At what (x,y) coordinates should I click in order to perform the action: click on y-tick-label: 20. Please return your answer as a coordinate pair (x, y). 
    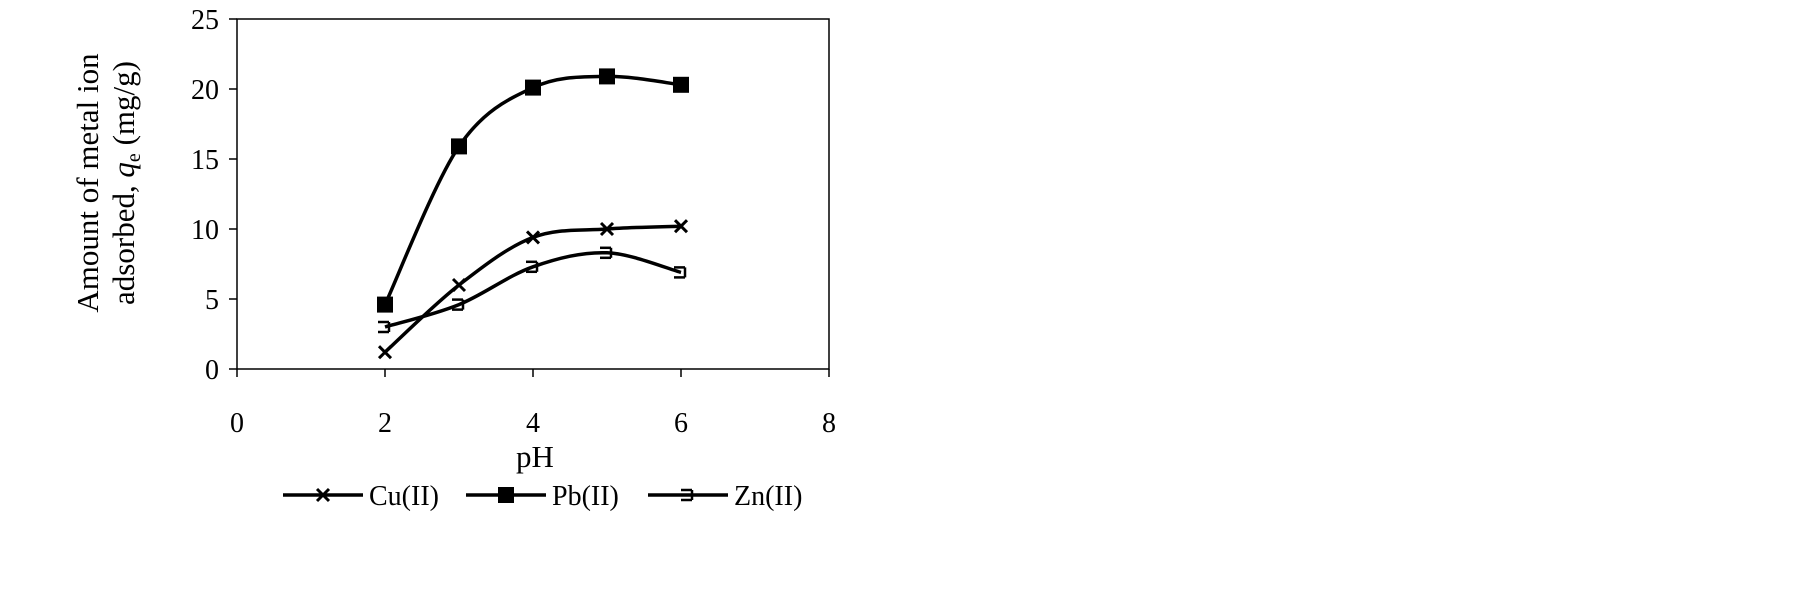
    Looking at the image, I should click on (205, 90).